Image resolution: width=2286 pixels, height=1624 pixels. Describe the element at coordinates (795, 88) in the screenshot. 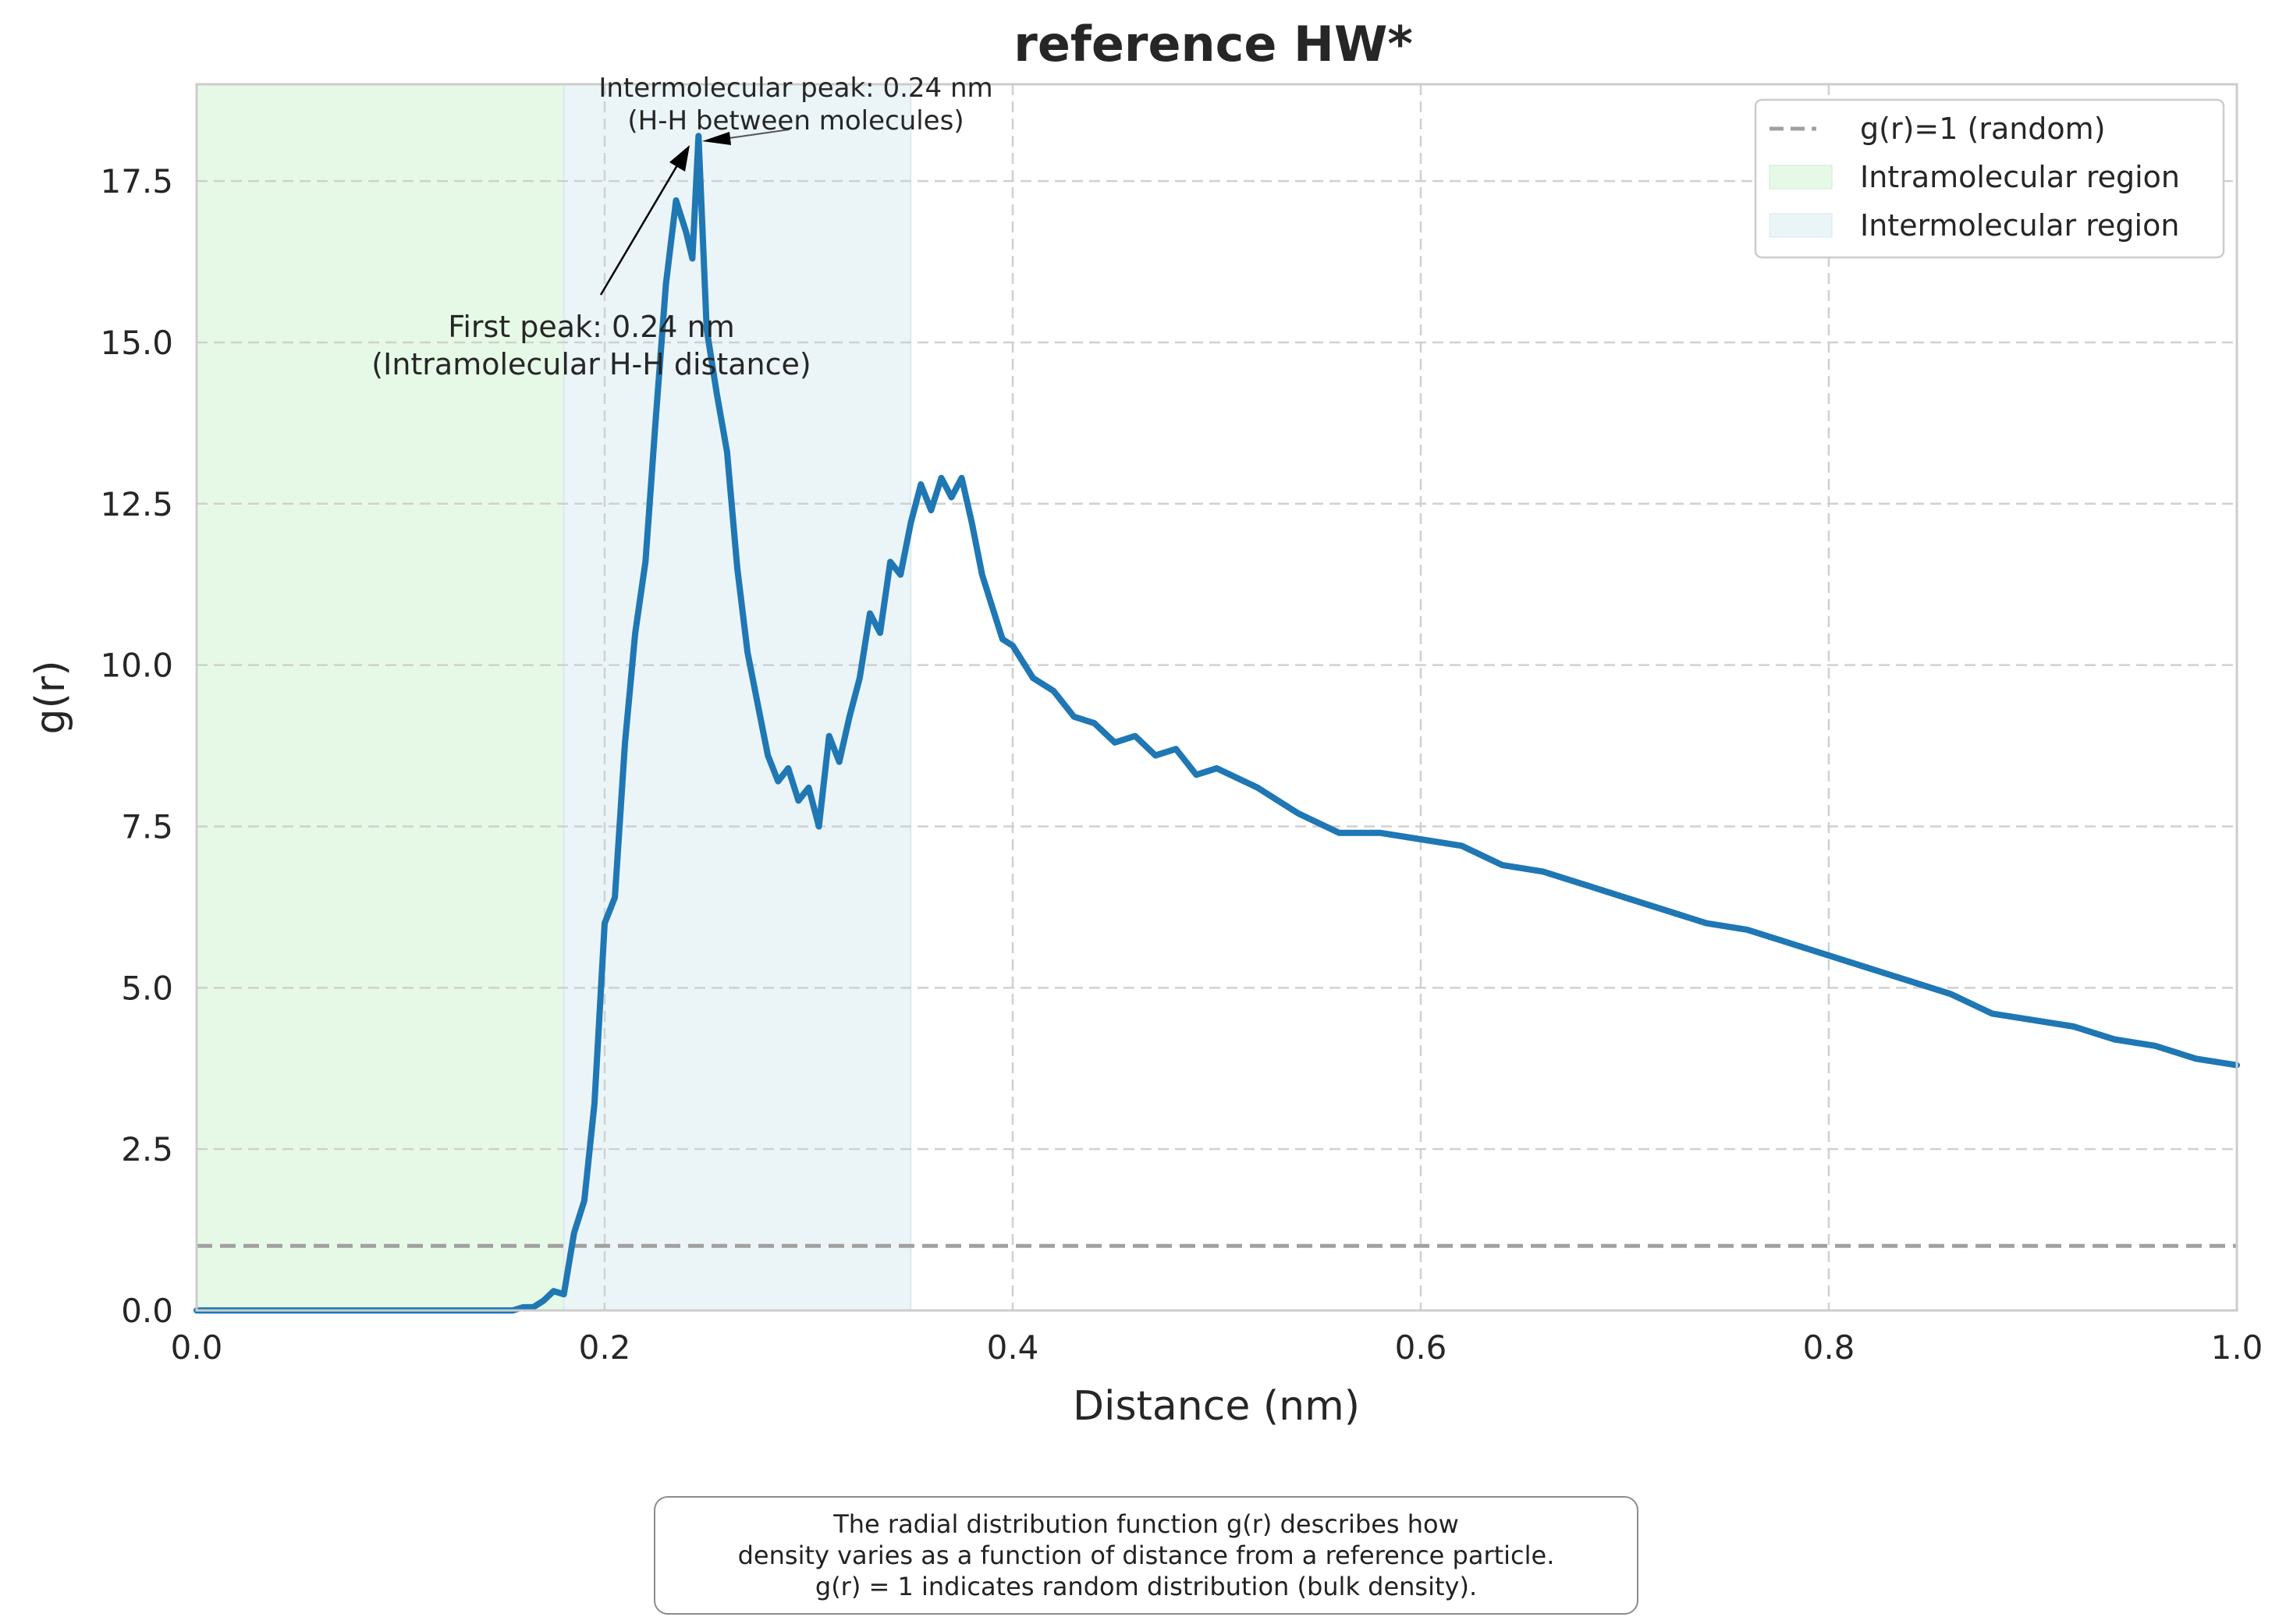

I see `annotation-intermolecular-peak-line1: Intermolecular peak: 0.24 nm` at that location.